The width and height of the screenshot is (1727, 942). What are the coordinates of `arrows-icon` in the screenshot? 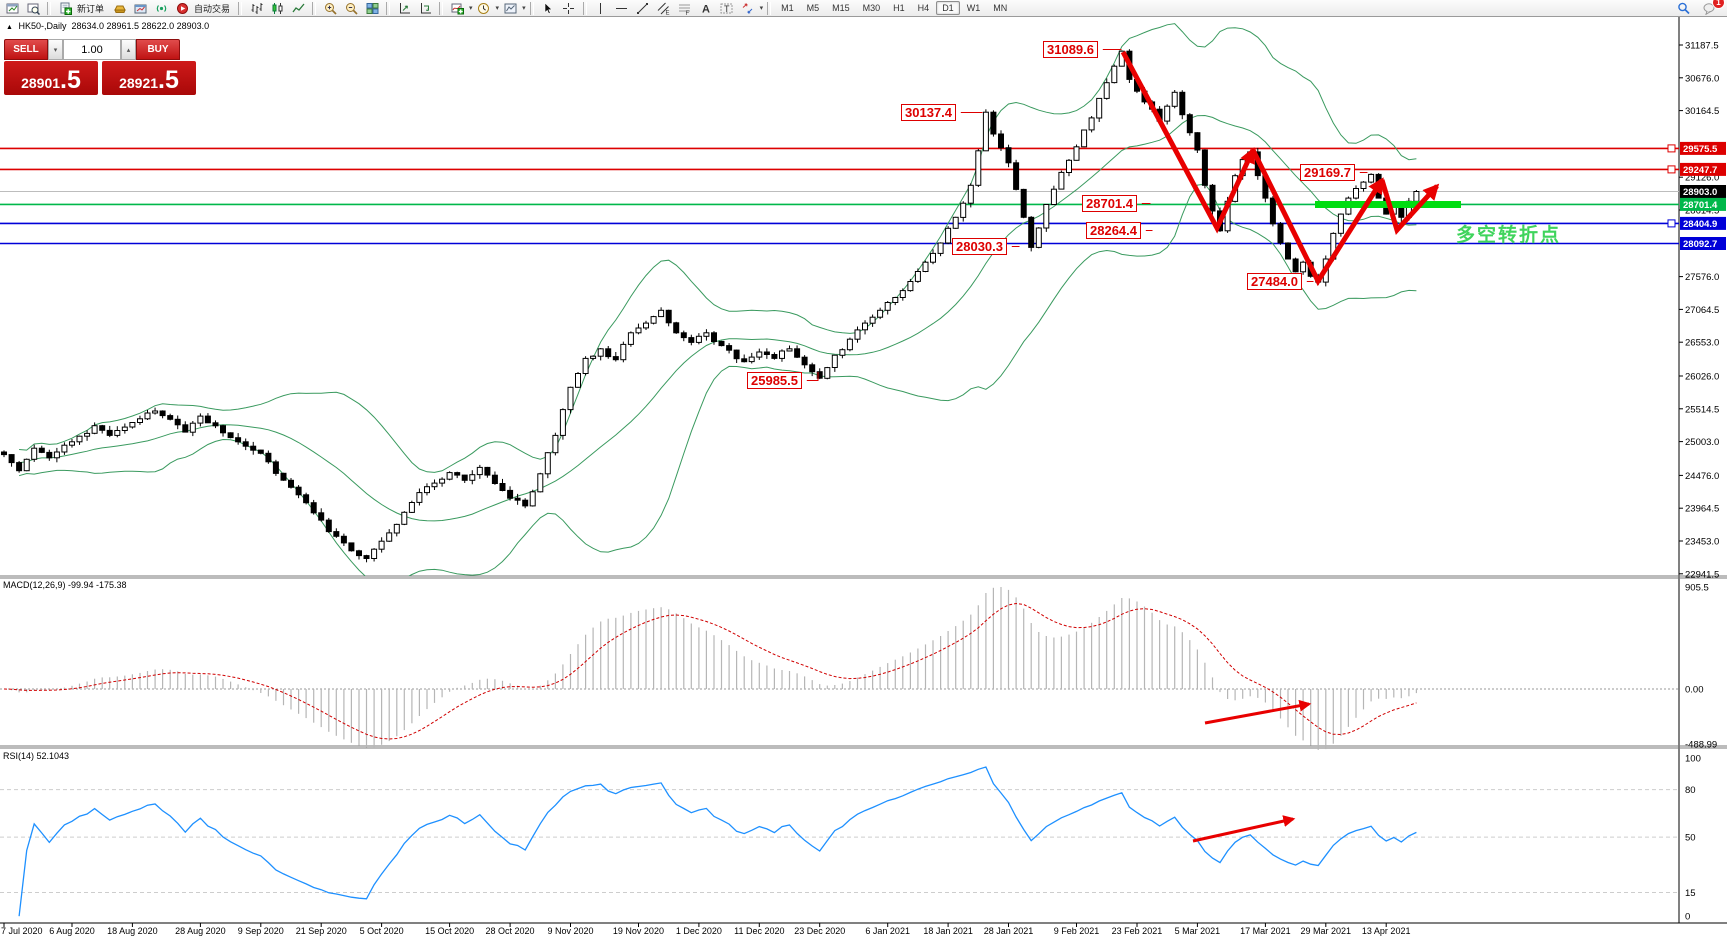 It's located at (748, 8).